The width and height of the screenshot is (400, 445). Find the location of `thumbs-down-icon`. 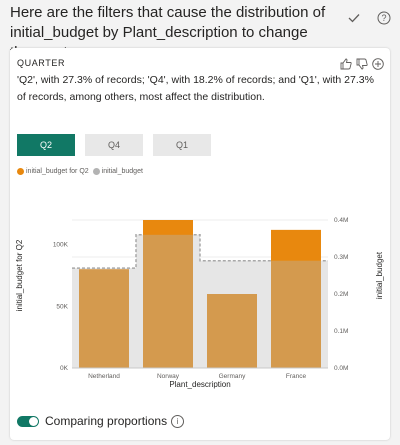

thumbs-down-icon is located at coordinates (362, 64).